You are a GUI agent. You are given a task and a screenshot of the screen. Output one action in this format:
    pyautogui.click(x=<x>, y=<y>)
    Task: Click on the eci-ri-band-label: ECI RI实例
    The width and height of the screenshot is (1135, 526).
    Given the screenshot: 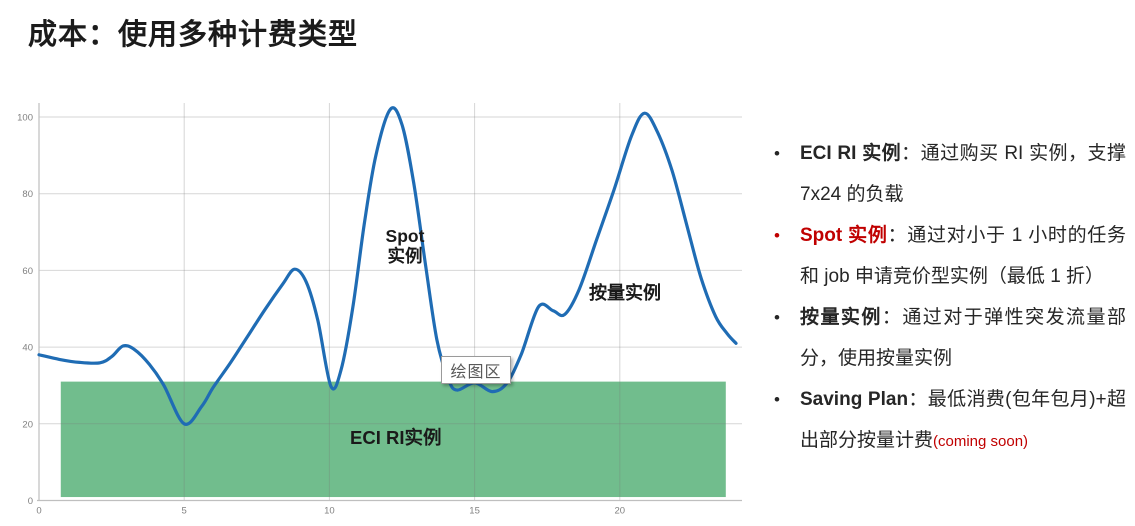 What is the action you would take?
    pyautogui.click(x=396, y=437)
    